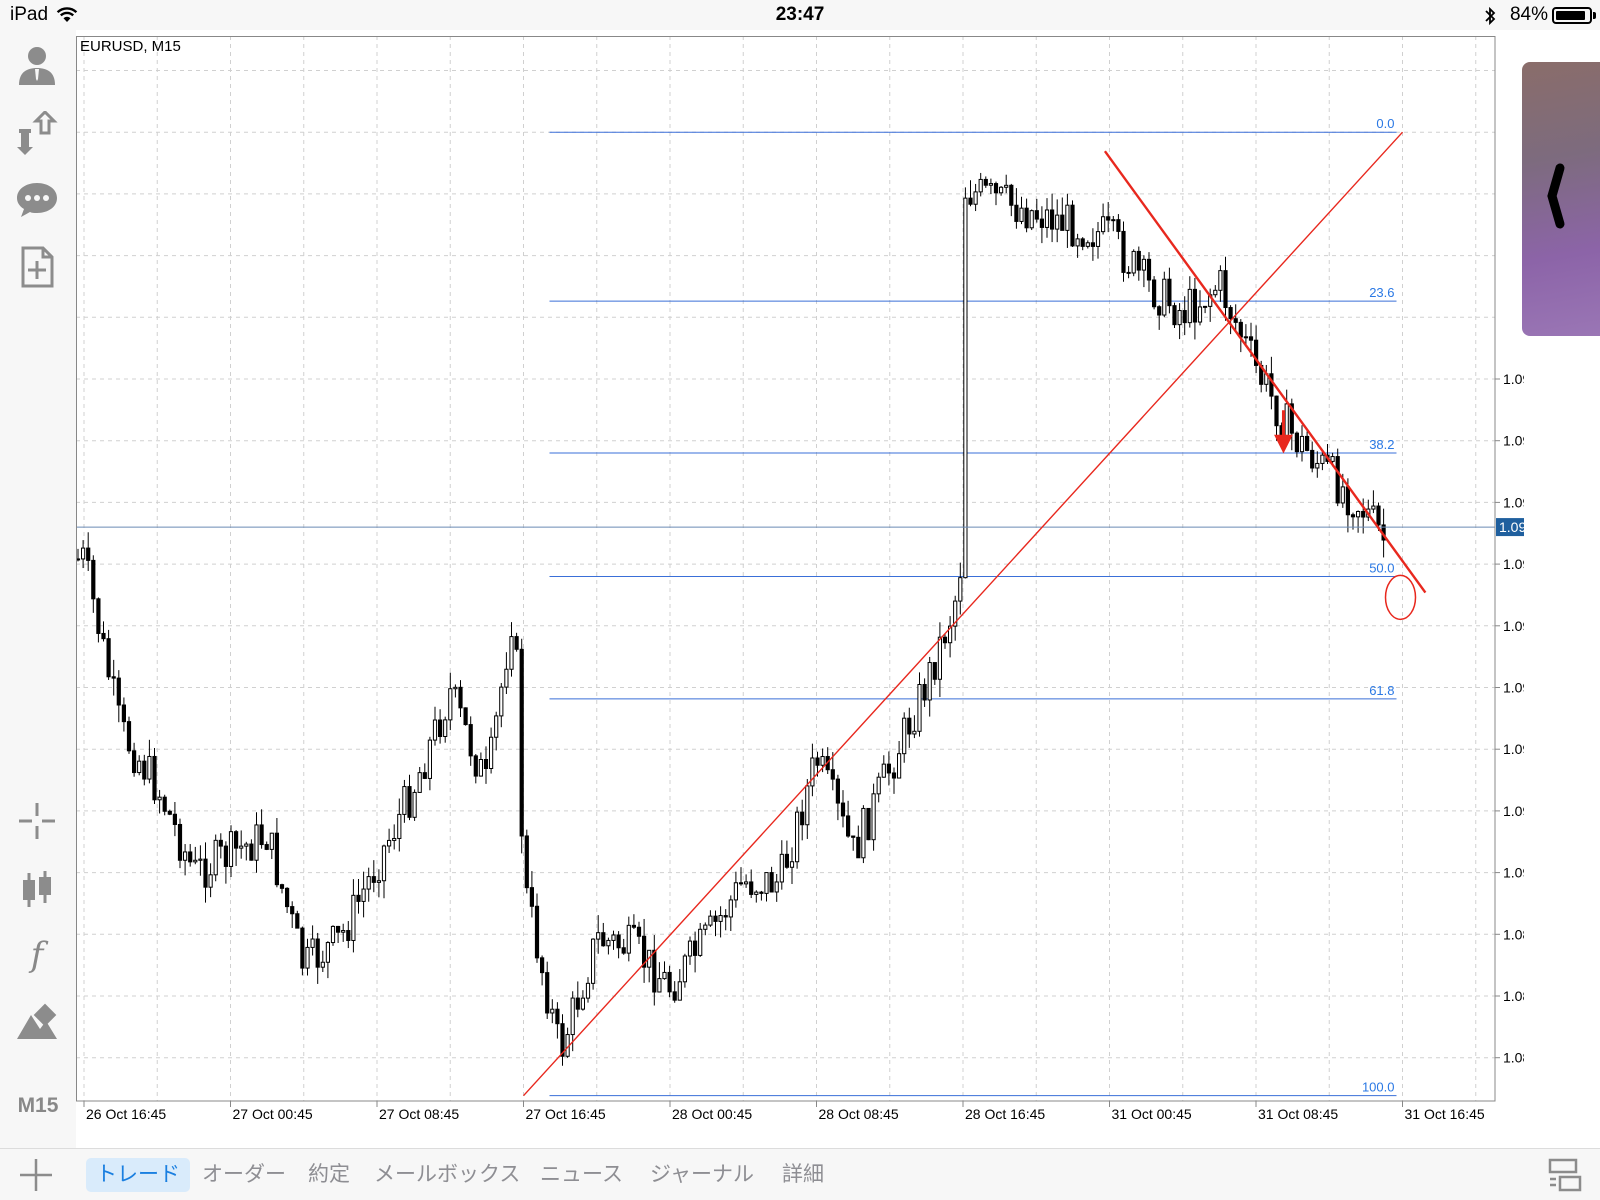 Image resolution: width=1600 pixels, height=1200 pixels. I want to click on price-tick-label: 1.09060, so click(1513, 873).